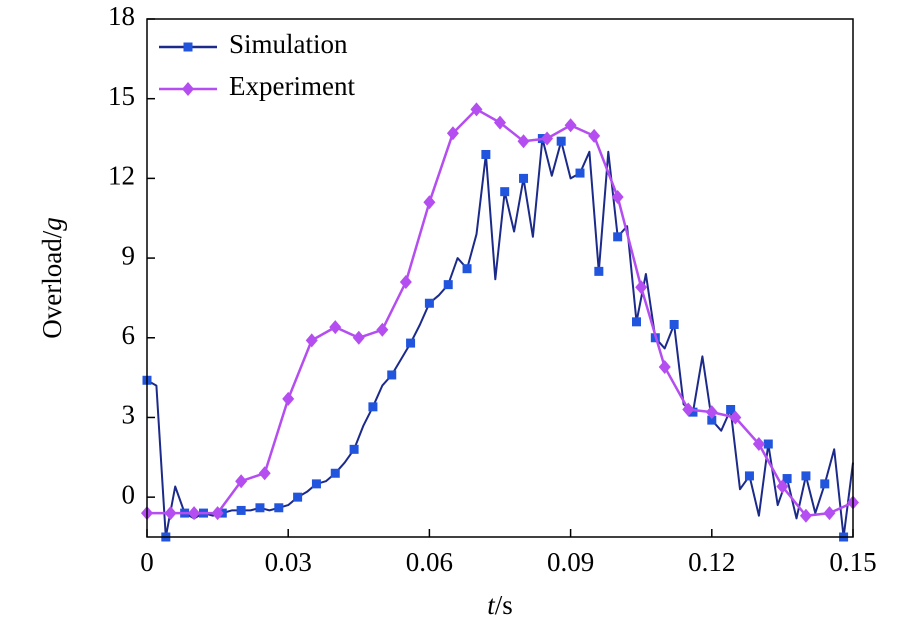  I want to click on x-tick-label: 0, so click(147, 562).